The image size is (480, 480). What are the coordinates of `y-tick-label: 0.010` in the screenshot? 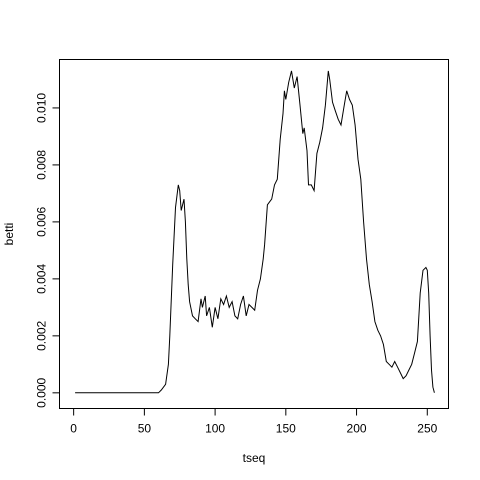 It's located at (42, 108).